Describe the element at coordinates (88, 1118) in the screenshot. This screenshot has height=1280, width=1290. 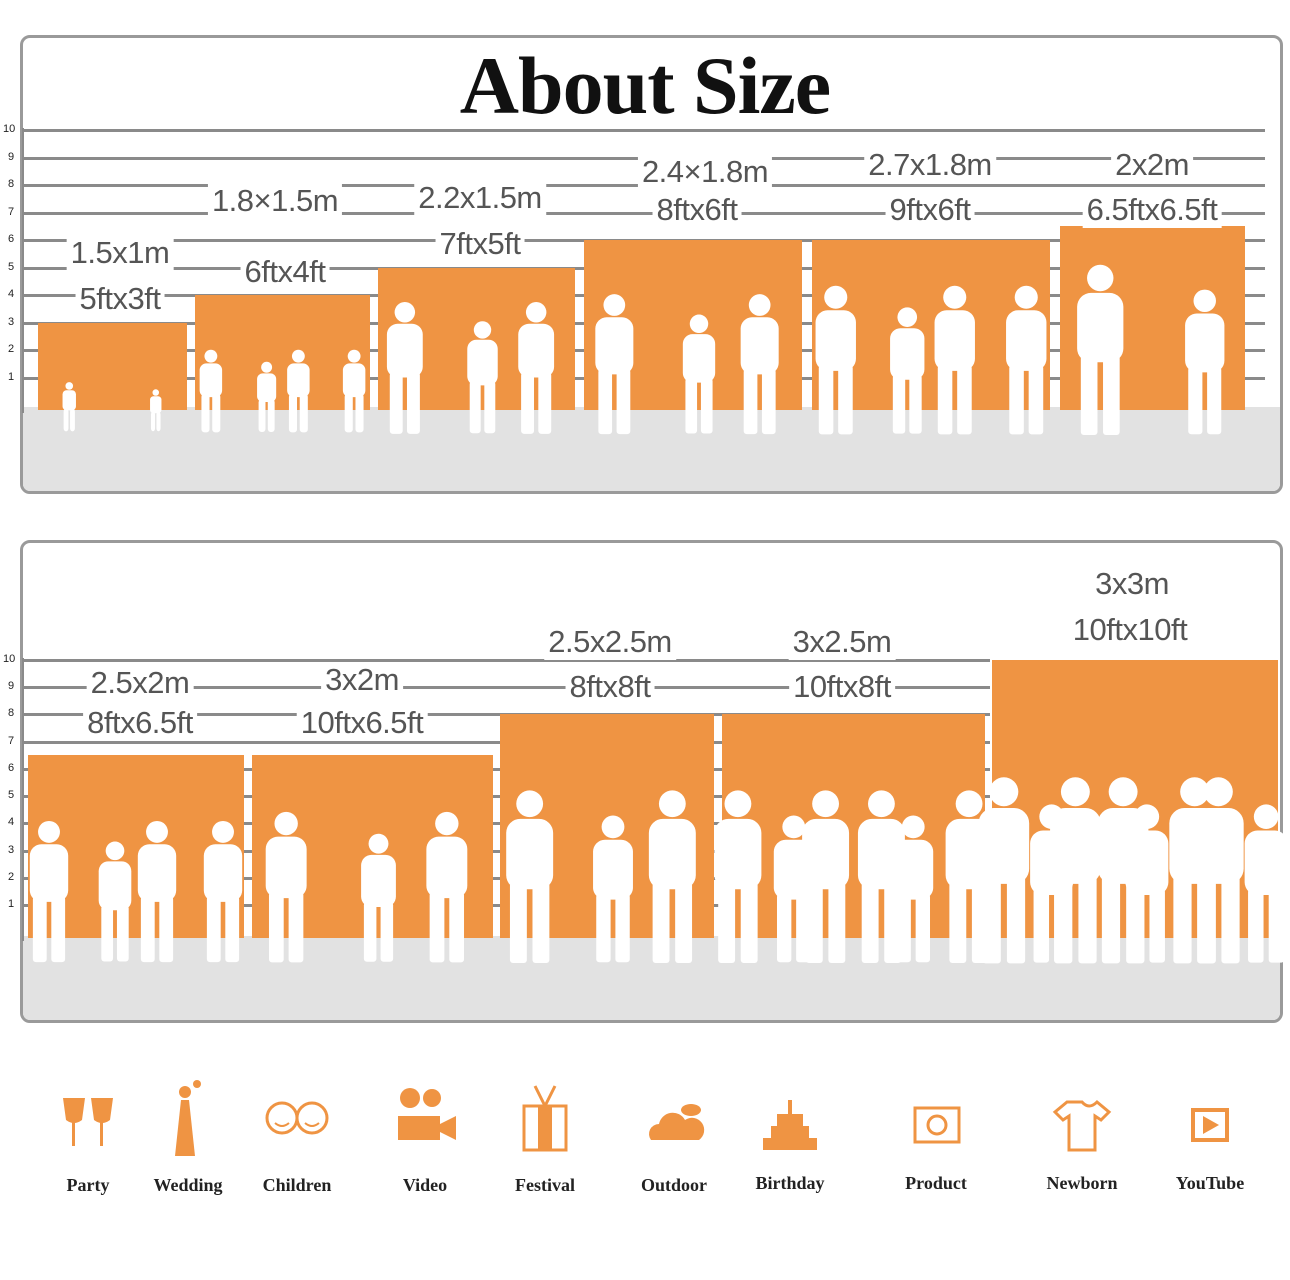
I see `wine-glasses-icon` at that location.